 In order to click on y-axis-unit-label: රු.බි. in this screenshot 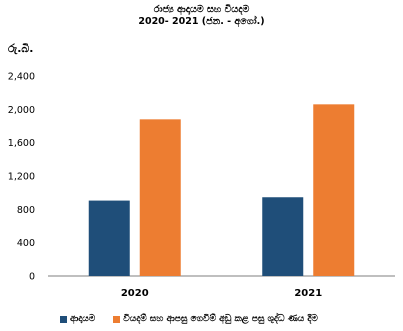, I will do `click(21, 48)`.